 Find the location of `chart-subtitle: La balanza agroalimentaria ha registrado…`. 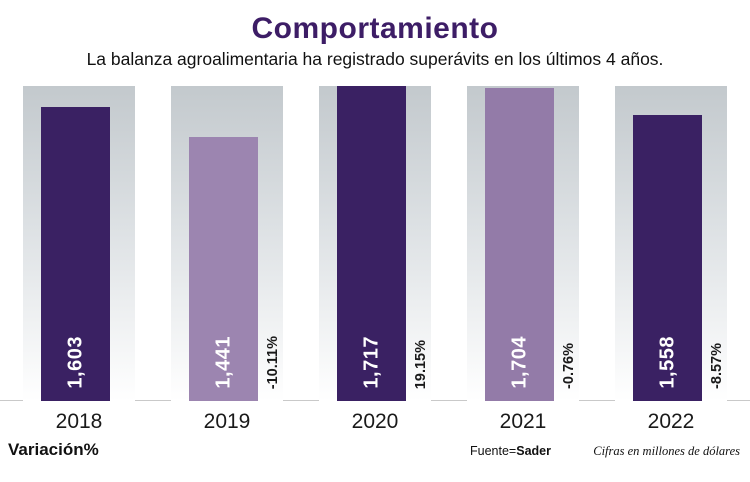

chart-subtitle: La balanza agroalimentaria ha registrado… is located at coordinates (375, 59).